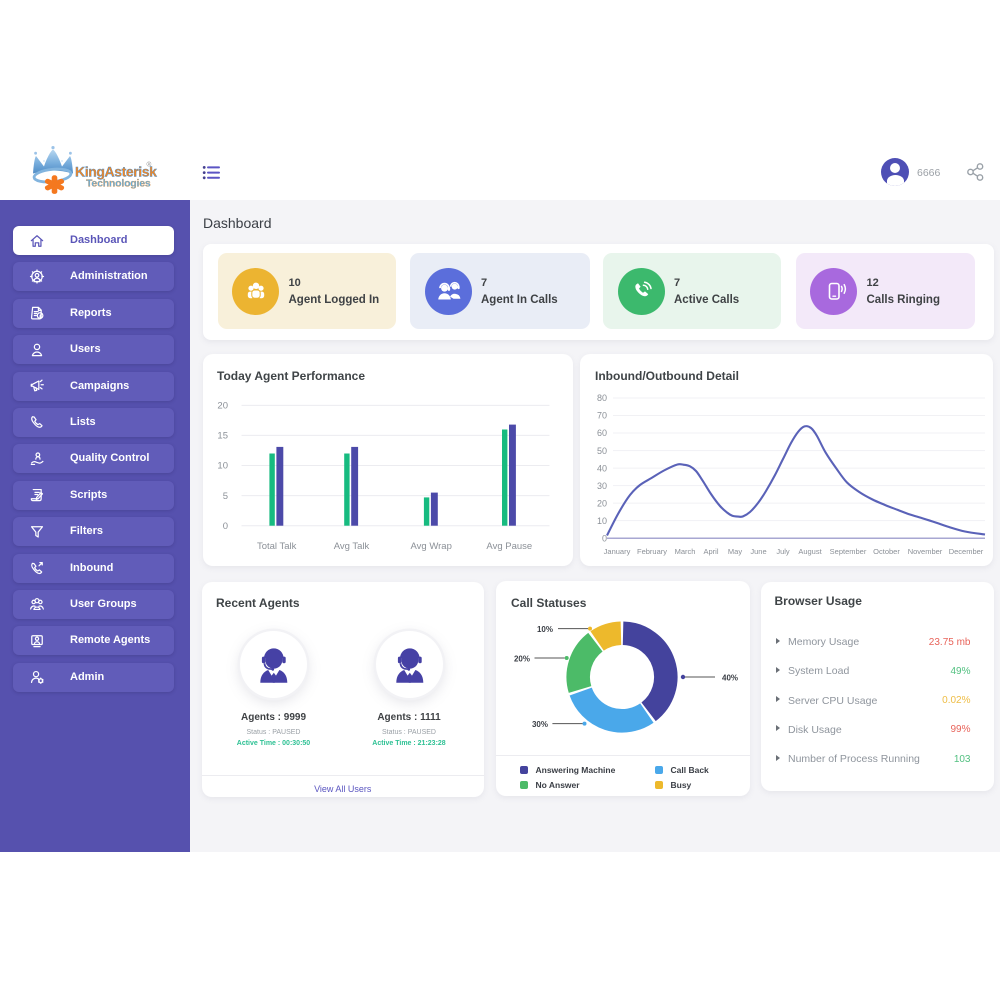  What do you see at coordinates (735, 551) in the screenshot?
I see `svg-text: May` at bounding box center [735, 551].